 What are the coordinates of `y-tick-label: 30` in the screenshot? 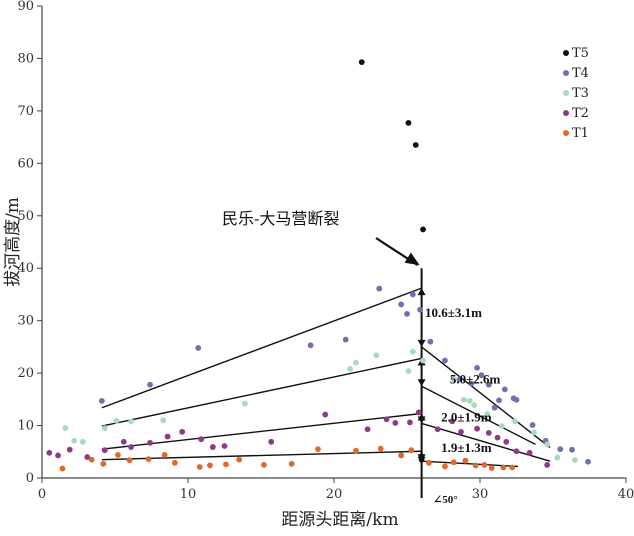 It's located at (25, 321).